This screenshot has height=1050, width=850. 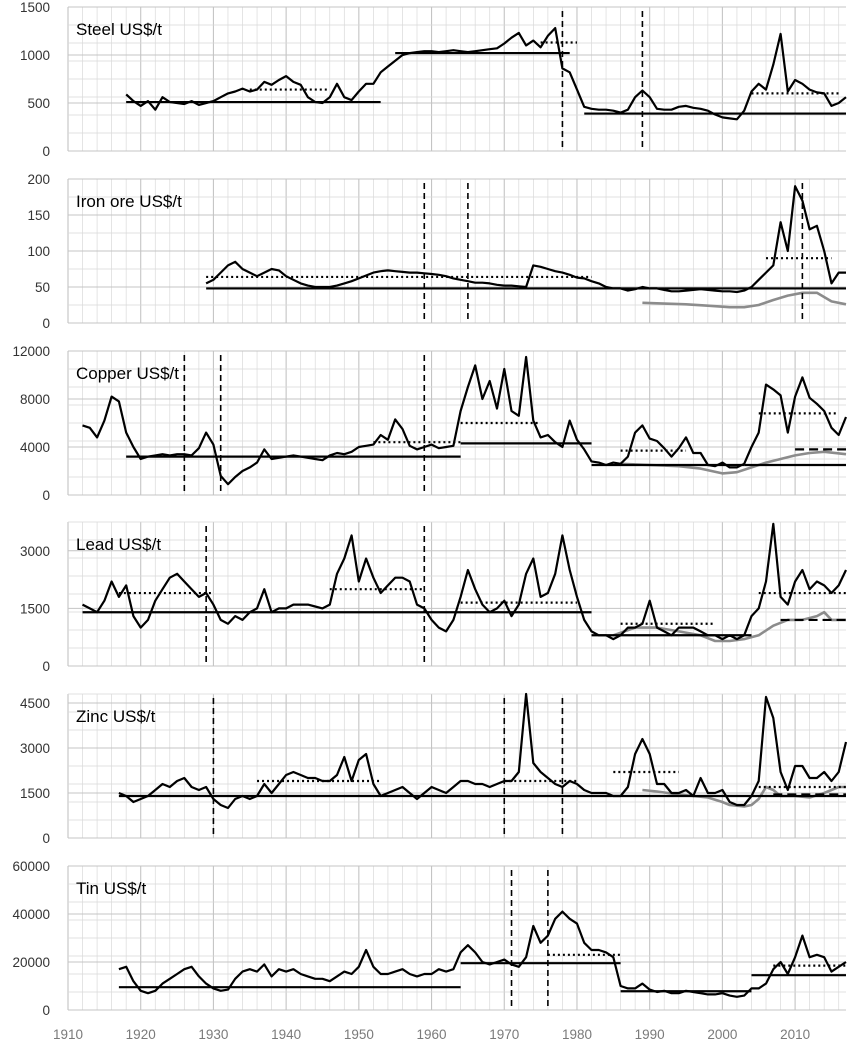 I want to click on y-tick-label: 20000, so click(x=31, y=962).